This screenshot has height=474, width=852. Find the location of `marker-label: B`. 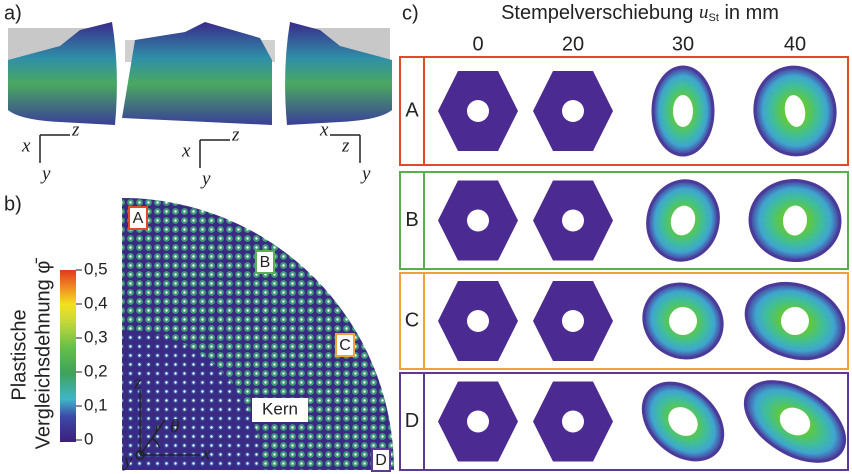

marker-label: B is located at coordinates (265, 262).